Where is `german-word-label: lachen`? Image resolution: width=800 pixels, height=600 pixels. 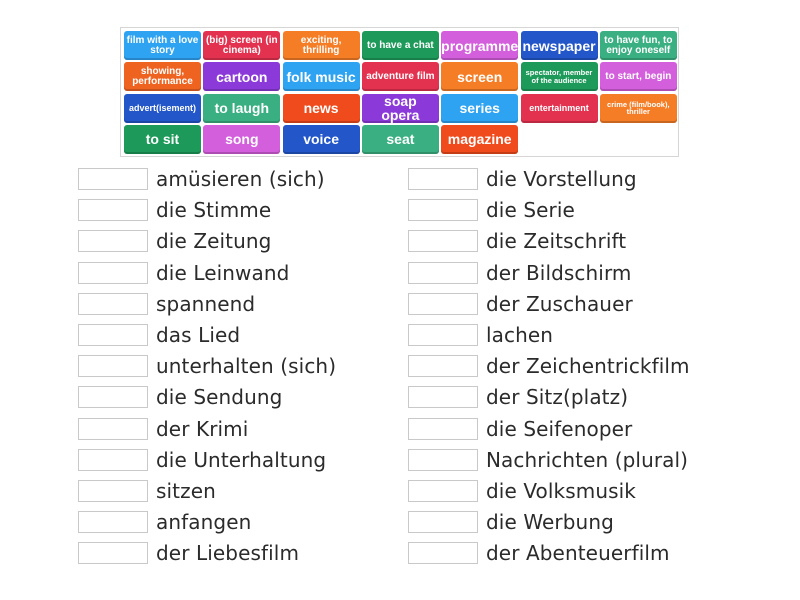 german-word-label: lachen is located at coordinates (520, 335).